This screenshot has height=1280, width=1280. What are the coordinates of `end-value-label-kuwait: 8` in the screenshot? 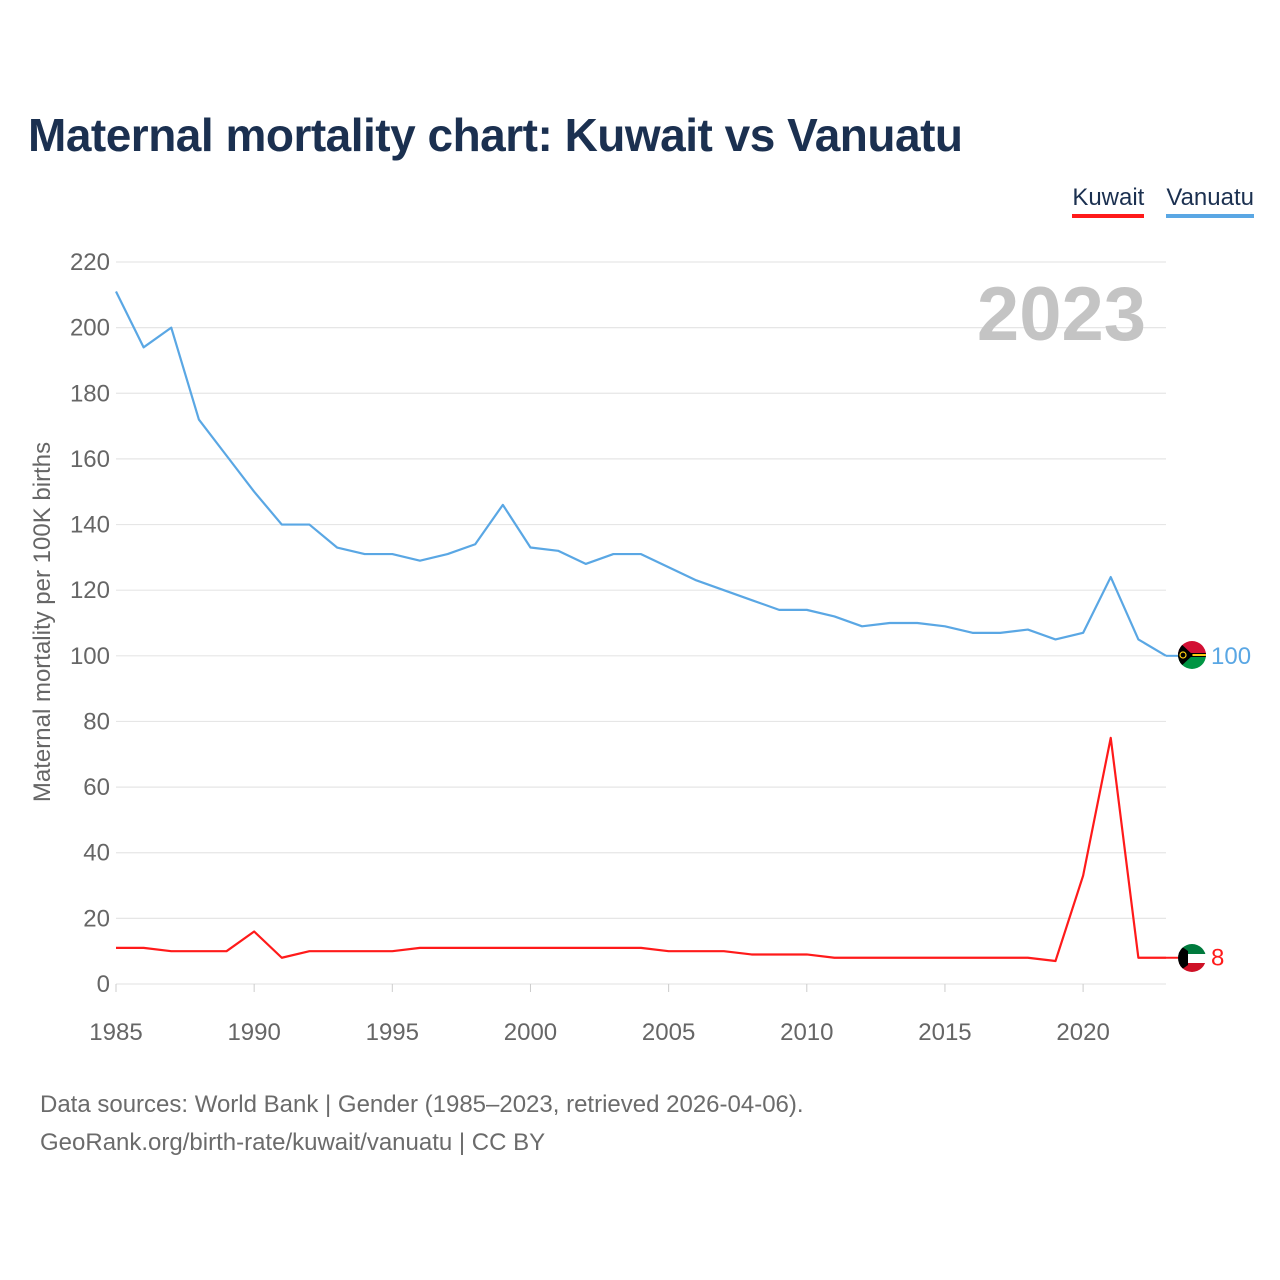 It's located at (1217, 958).